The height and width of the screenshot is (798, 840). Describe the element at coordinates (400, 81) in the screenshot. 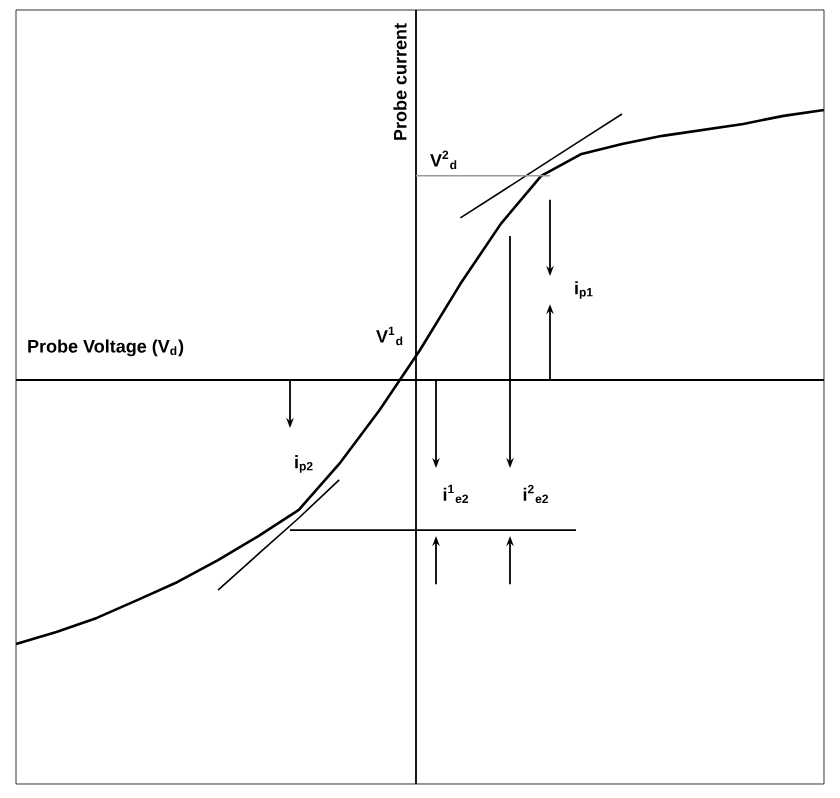

I see `y-axis-title: Probe current` at that location.